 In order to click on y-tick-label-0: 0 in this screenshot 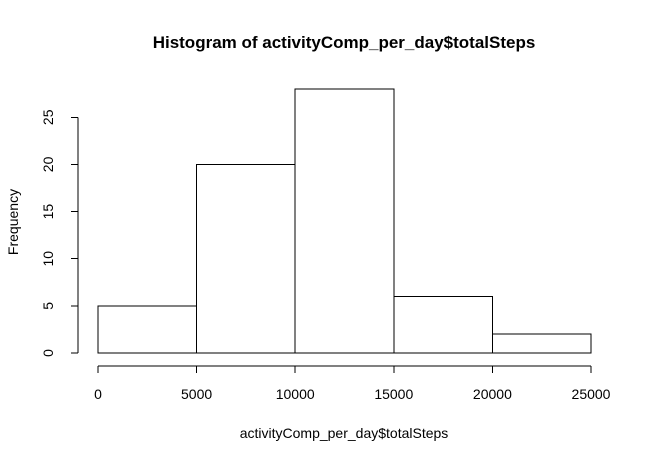, I will do `click(48, 353)`.